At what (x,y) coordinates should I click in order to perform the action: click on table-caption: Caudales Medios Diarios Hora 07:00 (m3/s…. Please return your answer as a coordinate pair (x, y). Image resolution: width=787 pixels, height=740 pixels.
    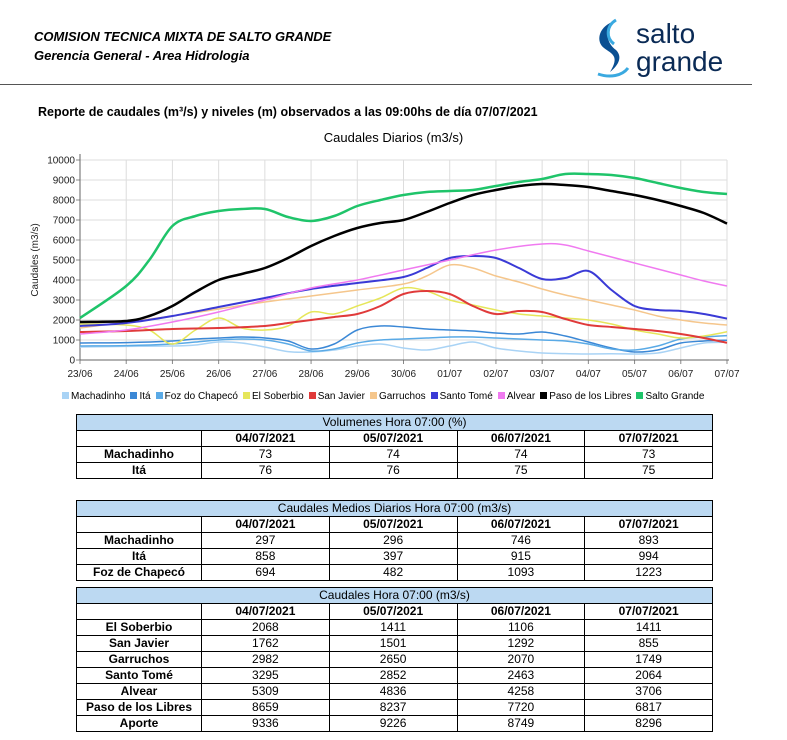
    Looking at the image, I should click on (394, 508).